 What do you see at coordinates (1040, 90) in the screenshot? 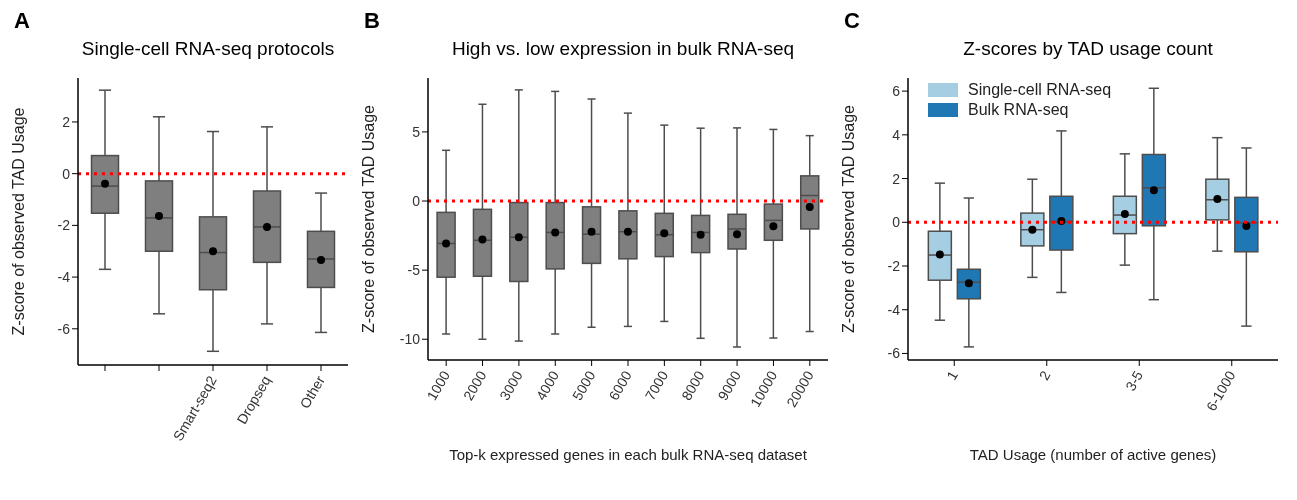
I see `legend-label: Single-cell RNA-seq` at bounding box center [1040, 90].